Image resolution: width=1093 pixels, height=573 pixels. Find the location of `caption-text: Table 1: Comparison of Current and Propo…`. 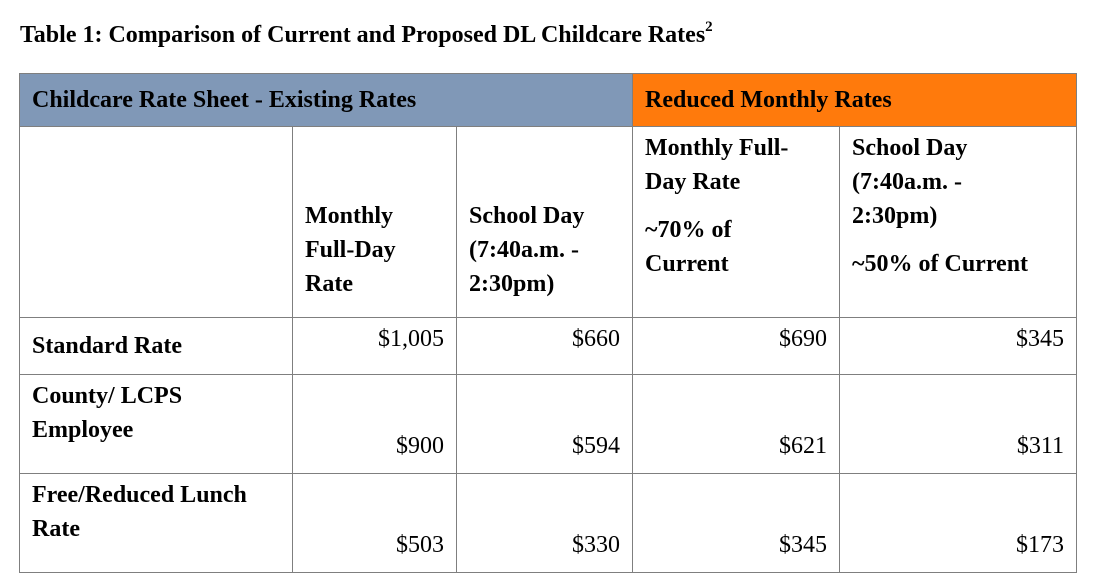

caption-text: Table 1: Comparison of Current and Propo… is located at coordinates (363, 35).